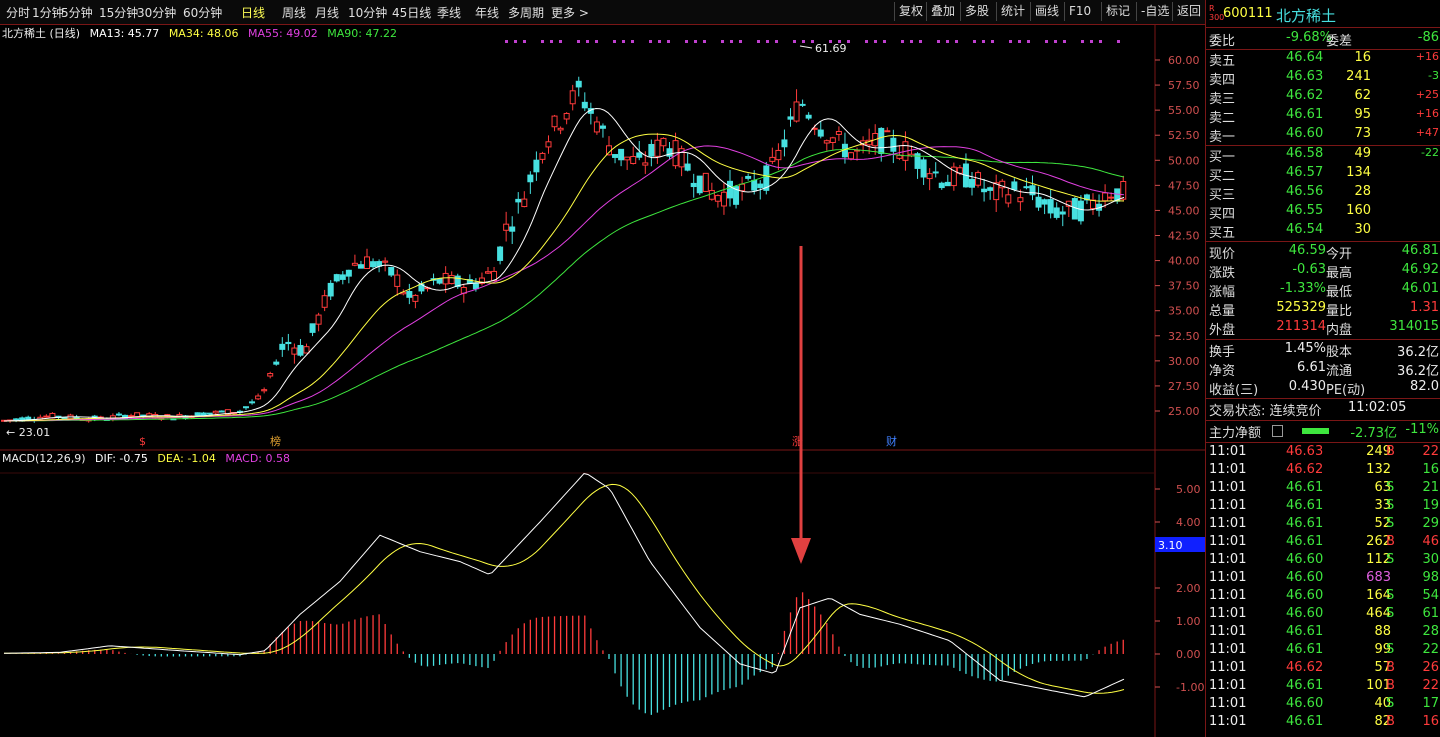 The height and width of the screenshot is (737, 1440). I want to click on bid-row: 买五 46.54 30, so click(1323, 231).